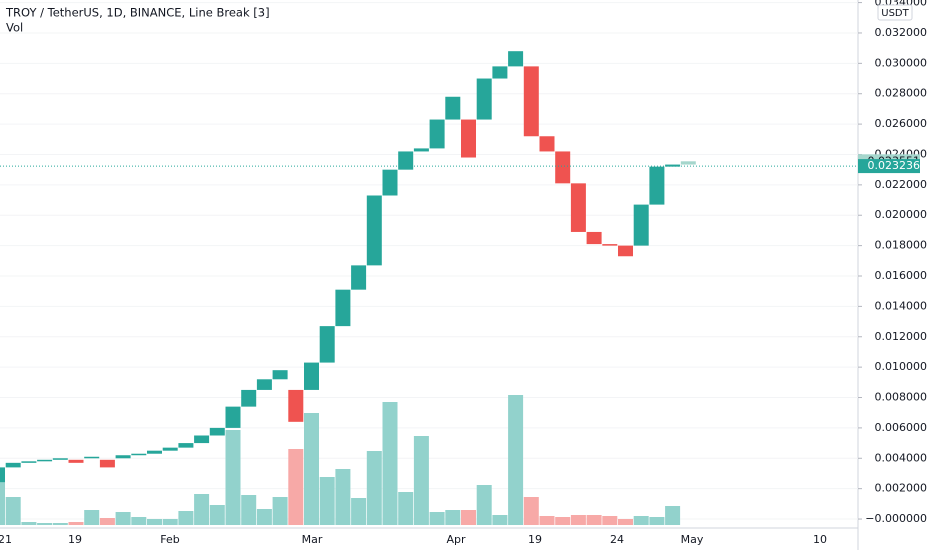 The image size is (932, 550). I want to click on x-tick-label: Apr, so click(456, 539).